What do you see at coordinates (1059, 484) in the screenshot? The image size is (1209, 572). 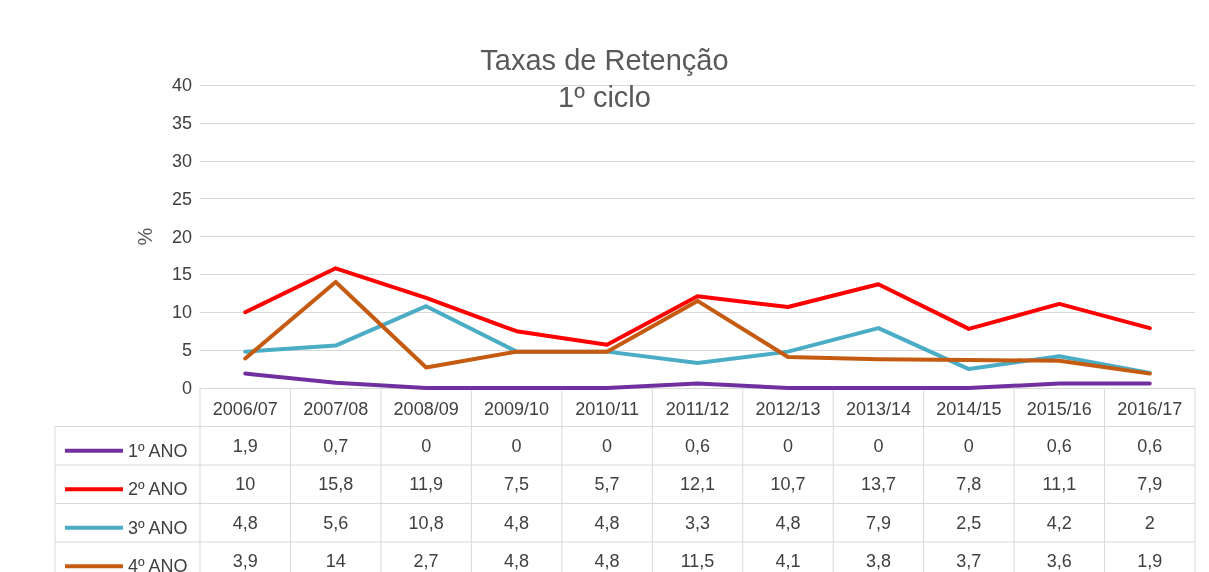 I see `data-label: 11,1` at bounding box center [1059, 484].